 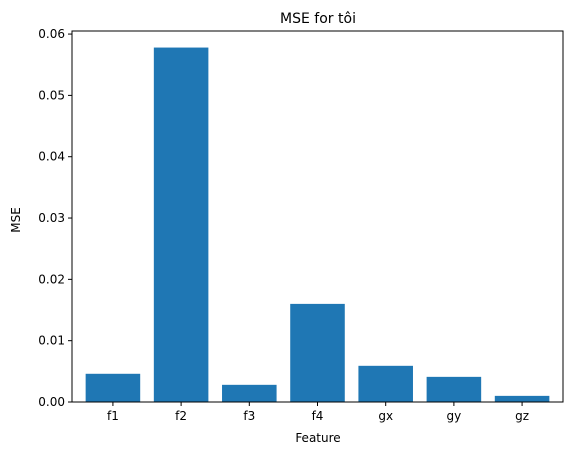 What do you see at coordinates (317, 438) in the screenshot?
I see `x-axis-label: Feature` at bounding box center [317, 438].